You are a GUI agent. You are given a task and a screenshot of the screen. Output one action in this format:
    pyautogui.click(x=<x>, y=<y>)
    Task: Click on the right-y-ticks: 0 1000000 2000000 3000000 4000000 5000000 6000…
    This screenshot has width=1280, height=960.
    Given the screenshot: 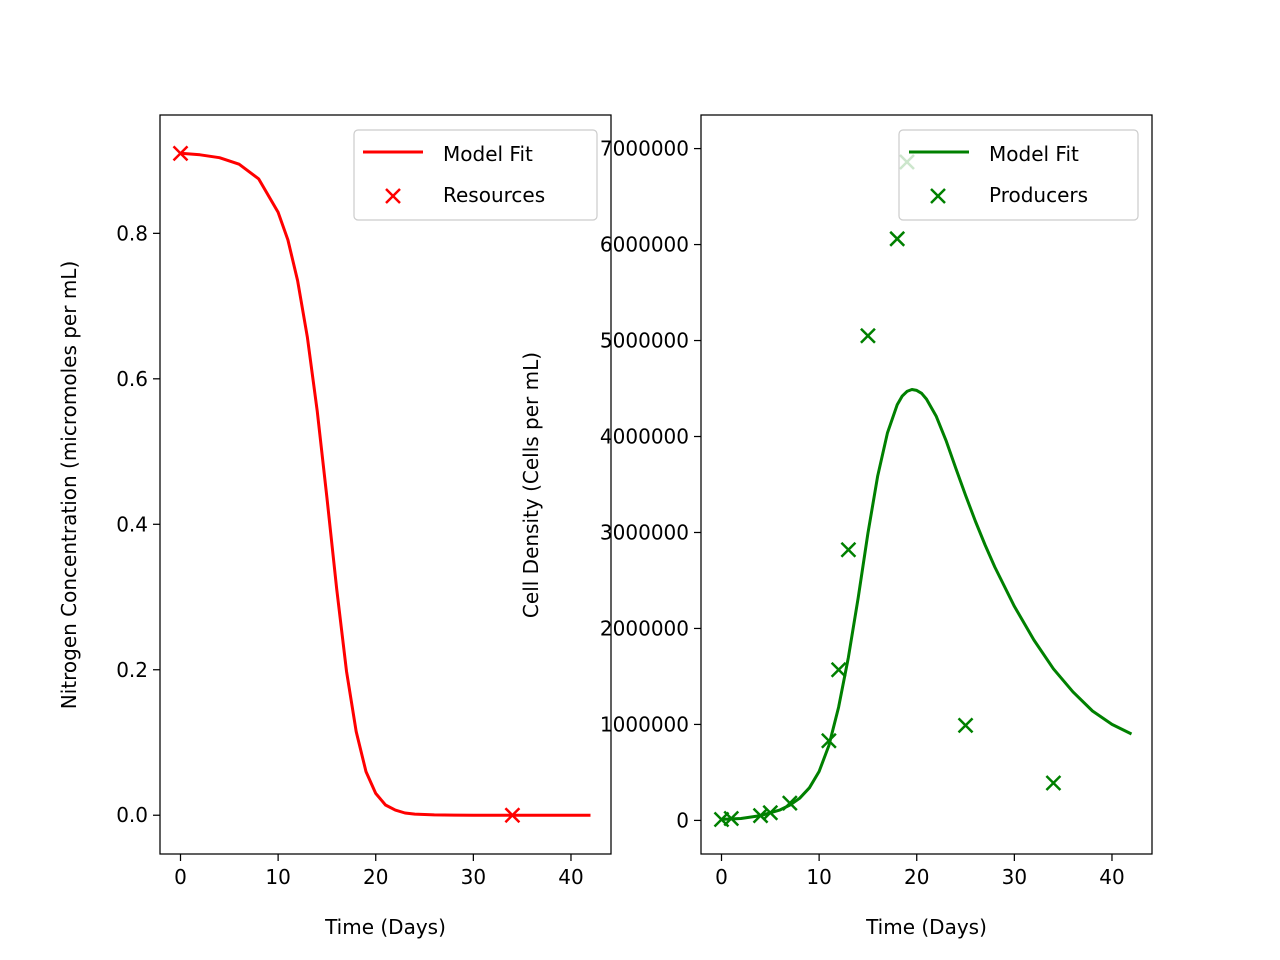 What is the action you would take?
    pyautogui.click(x=650, y=484)
    